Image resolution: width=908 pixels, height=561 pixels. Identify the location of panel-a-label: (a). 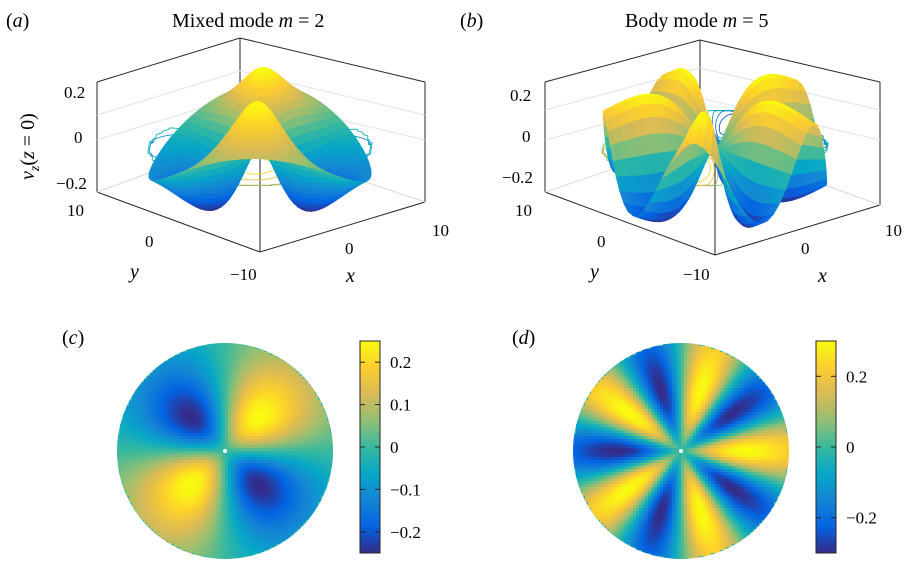
(17, 21).